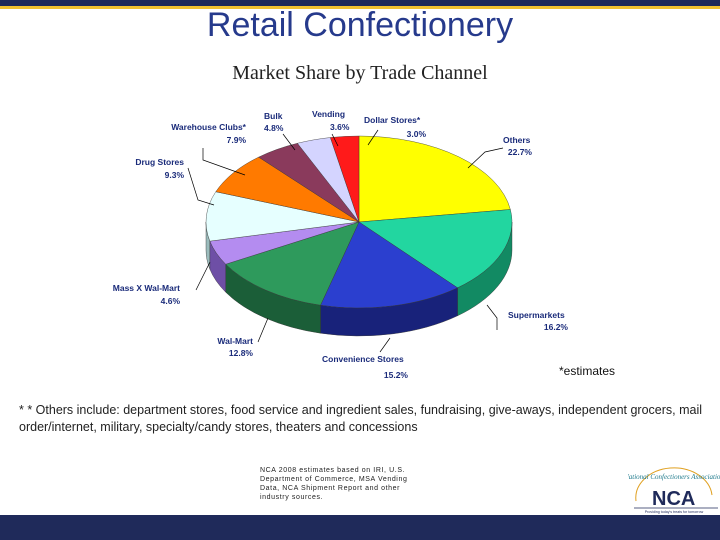 This screenshot has height=540, width=720. What do you see at coordinates (328, 114) in the screenshot?
I see `label-vending: Vending` at bounding box center [328, 114].